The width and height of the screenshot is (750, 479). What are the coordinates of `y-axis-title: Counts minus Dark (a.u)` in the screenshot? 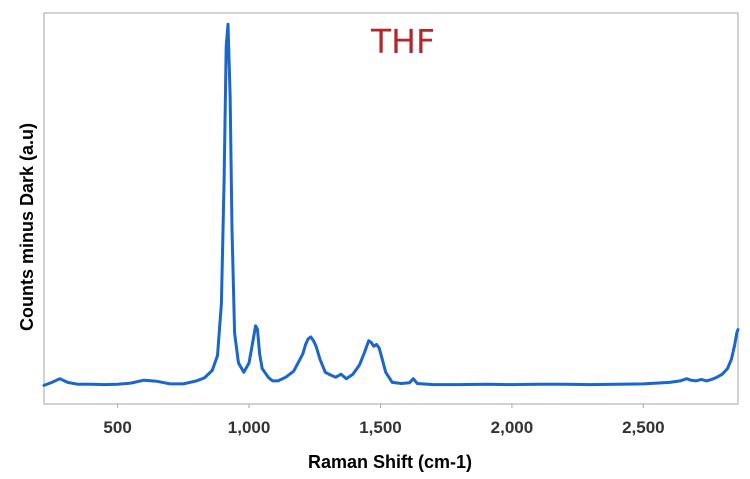 It's located at (27, 227).